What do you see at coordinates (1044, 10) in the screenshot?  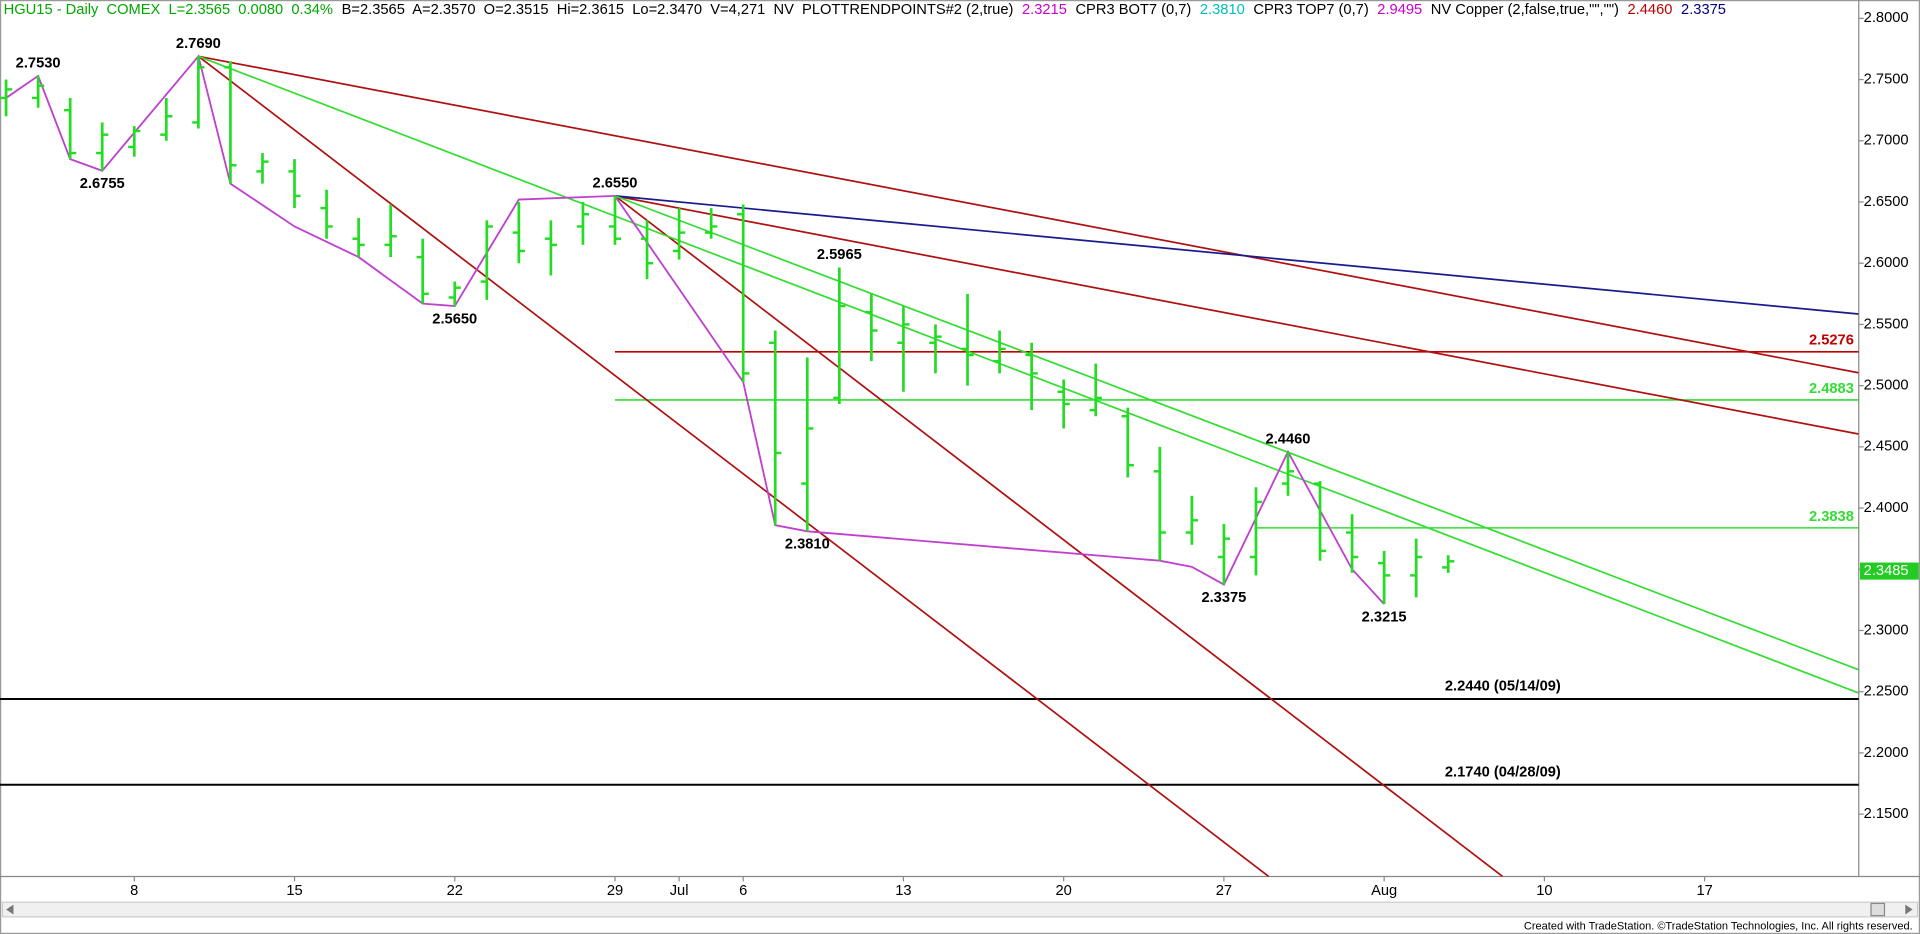 I see `header-item: 2.3215` at bounding box center [1044, 10].